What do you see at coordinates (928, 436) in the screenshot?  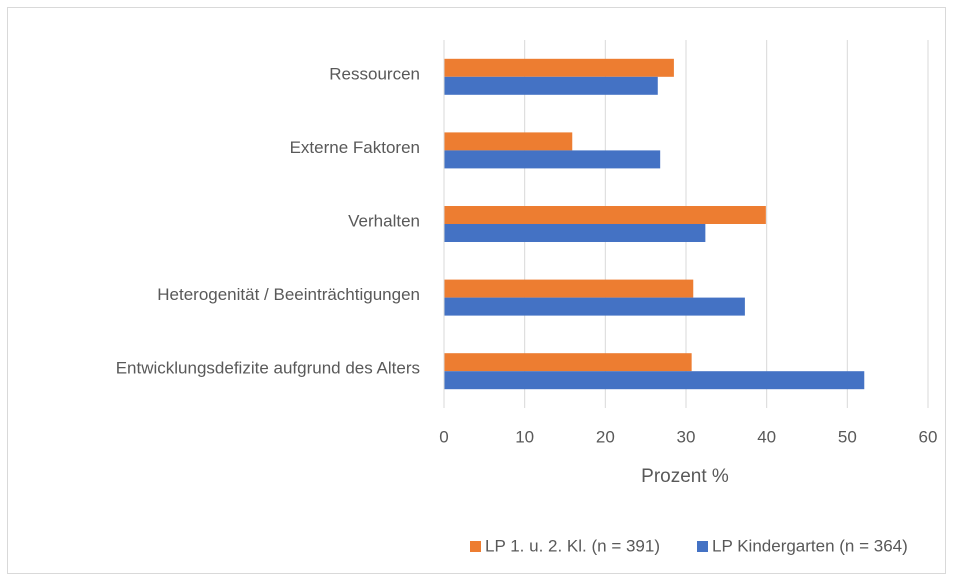 I see `x-tick-label: 60` at bounding box center [928, 436].